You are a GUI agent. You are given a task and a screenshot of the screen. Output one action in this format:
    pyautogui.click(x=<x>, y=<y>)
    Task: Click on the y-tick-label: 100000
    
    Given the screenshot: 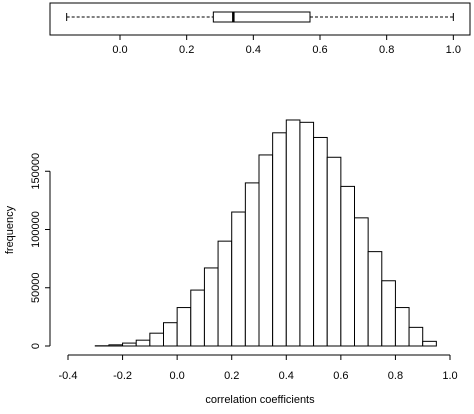 What is the action you would take?
    pyautogui.click(x=36, y=229)
    